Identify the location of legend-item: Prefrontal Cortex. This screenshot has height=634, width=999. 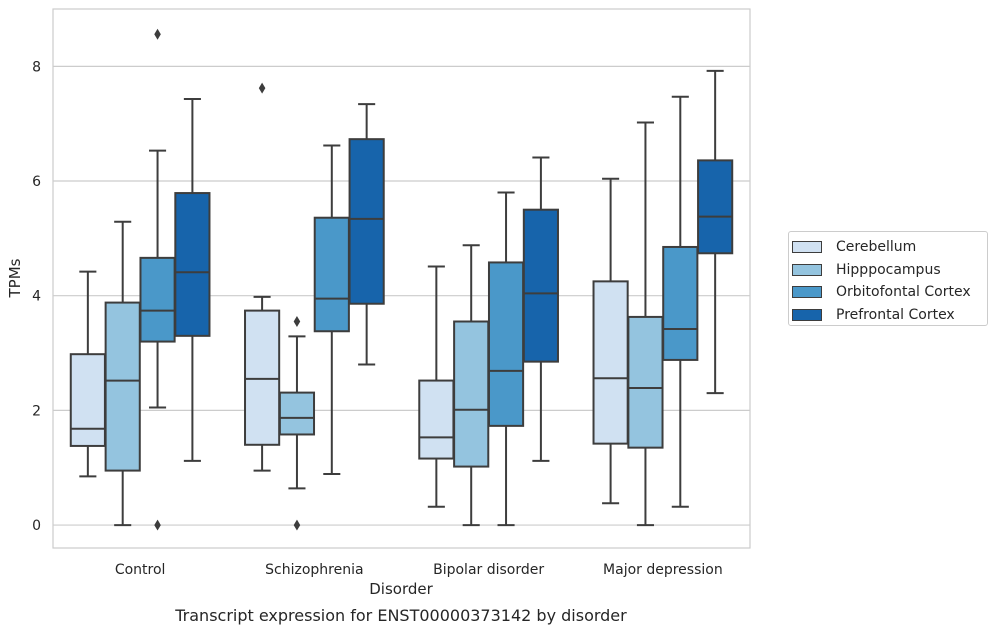
(888, 315).